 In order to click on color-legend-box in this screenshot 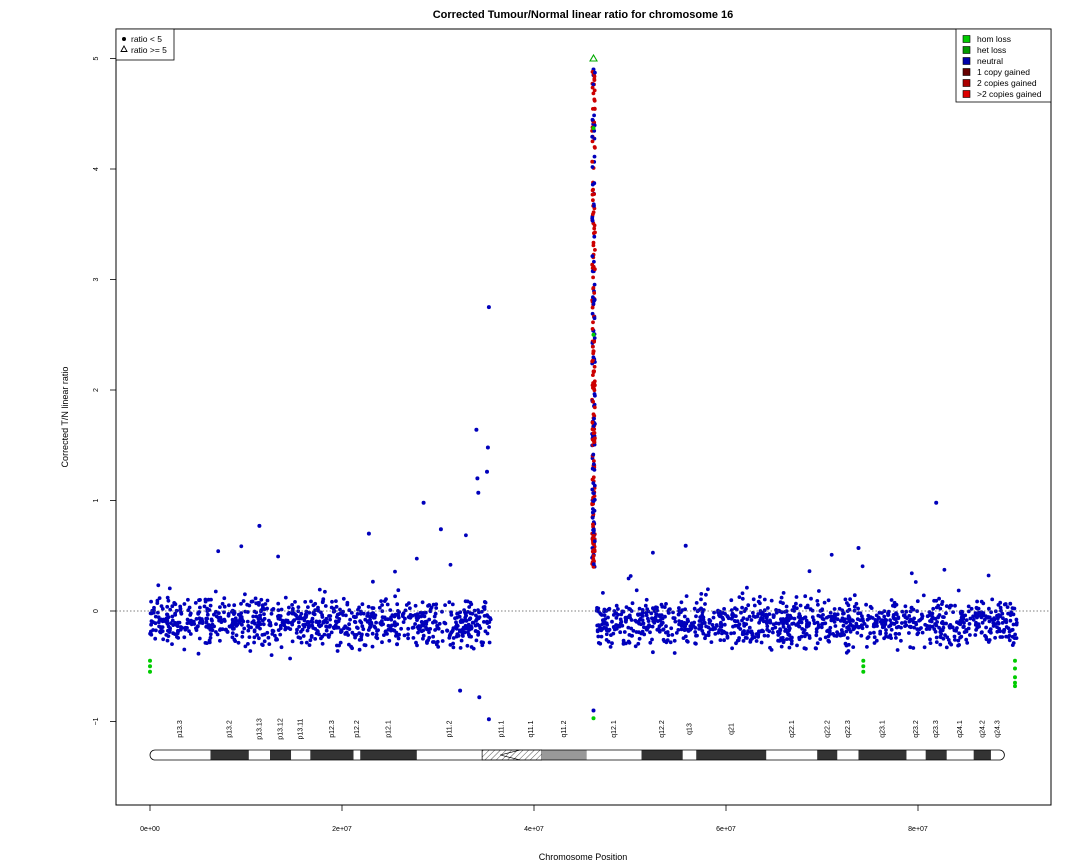, I will do `click(1003, 65)`.